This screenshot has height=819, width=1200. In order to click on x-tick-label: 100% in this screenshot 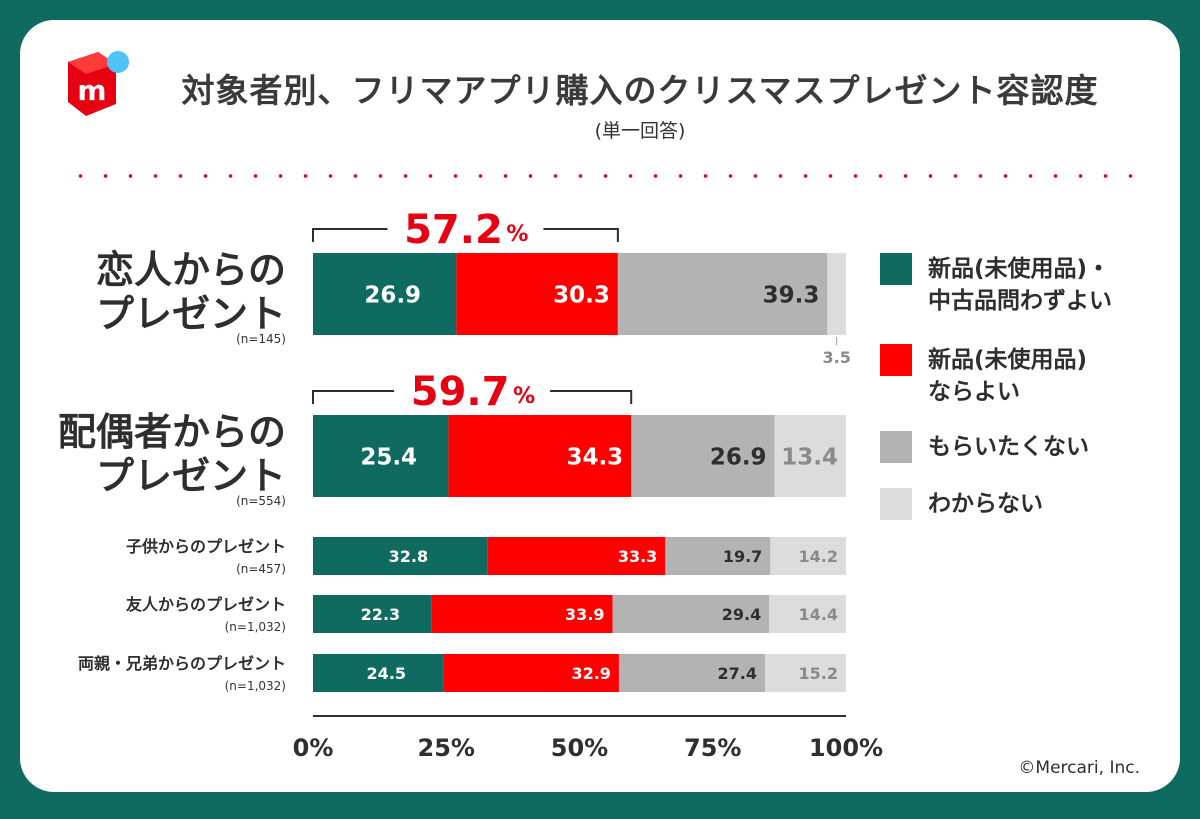, I will do `click(846, 748)`.